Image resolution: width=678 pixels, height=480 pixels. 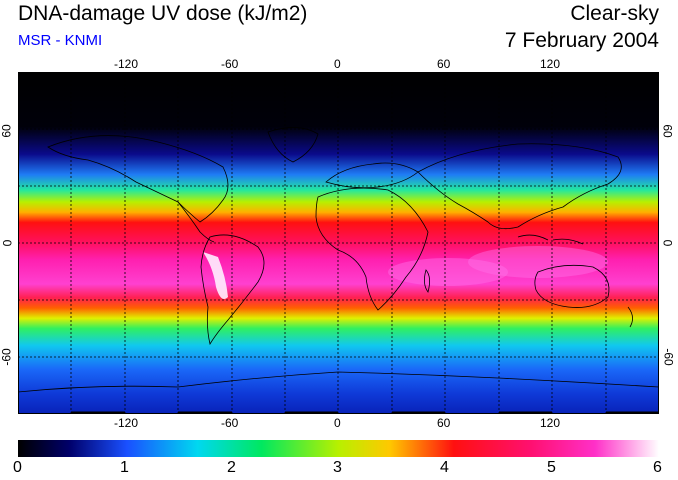 What do you see at coordinates (667, 131) in the screenshot?
I see `right-lat-tick: 60` at bounding box center [667, 131].